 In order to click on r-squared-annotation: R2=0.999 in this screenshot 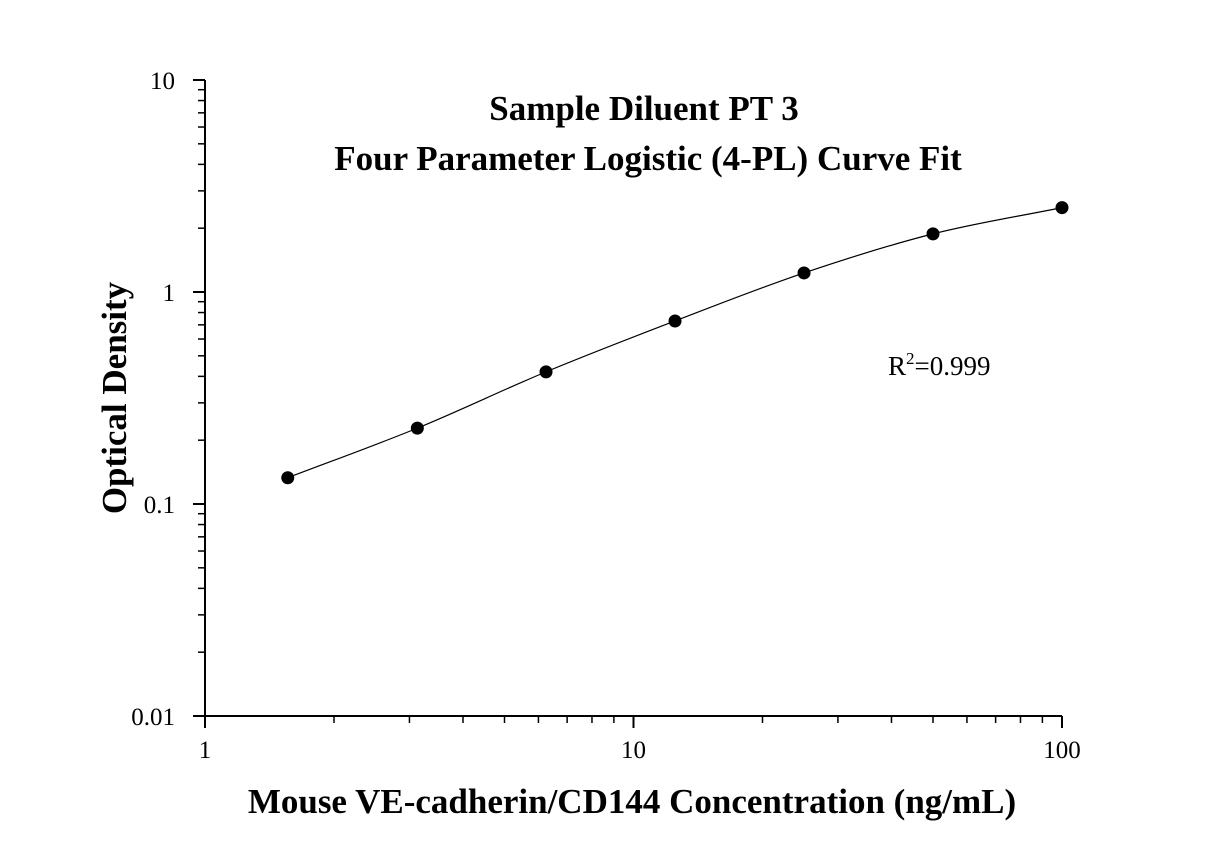, I will do `click(939, 365)`.